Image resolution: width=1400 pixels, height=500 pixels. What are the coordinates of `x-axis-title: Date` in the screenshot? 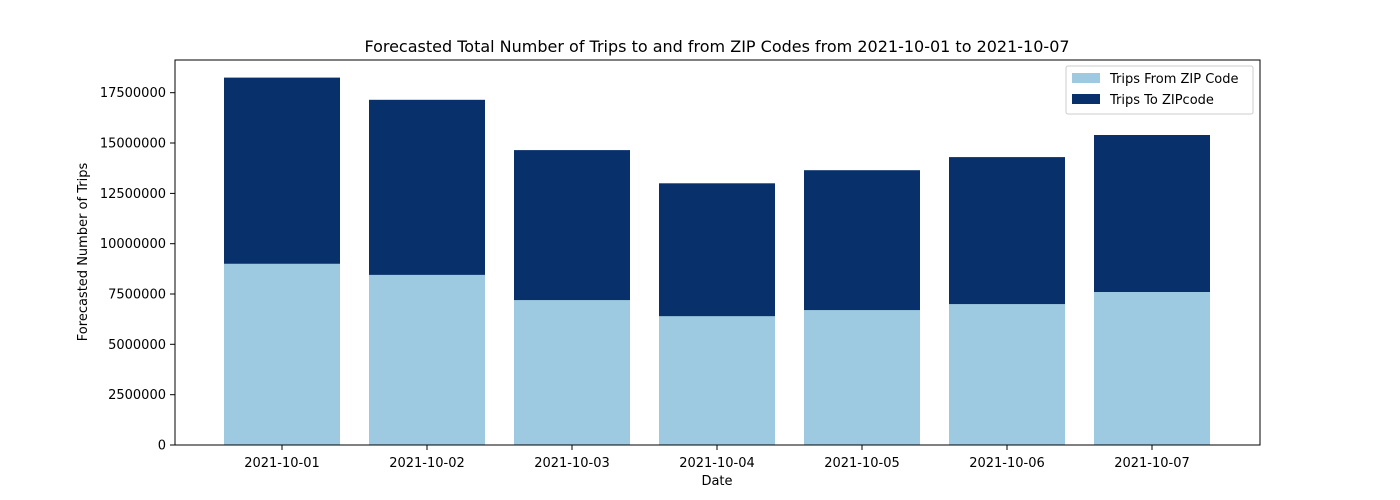 It's located at (716, 481).